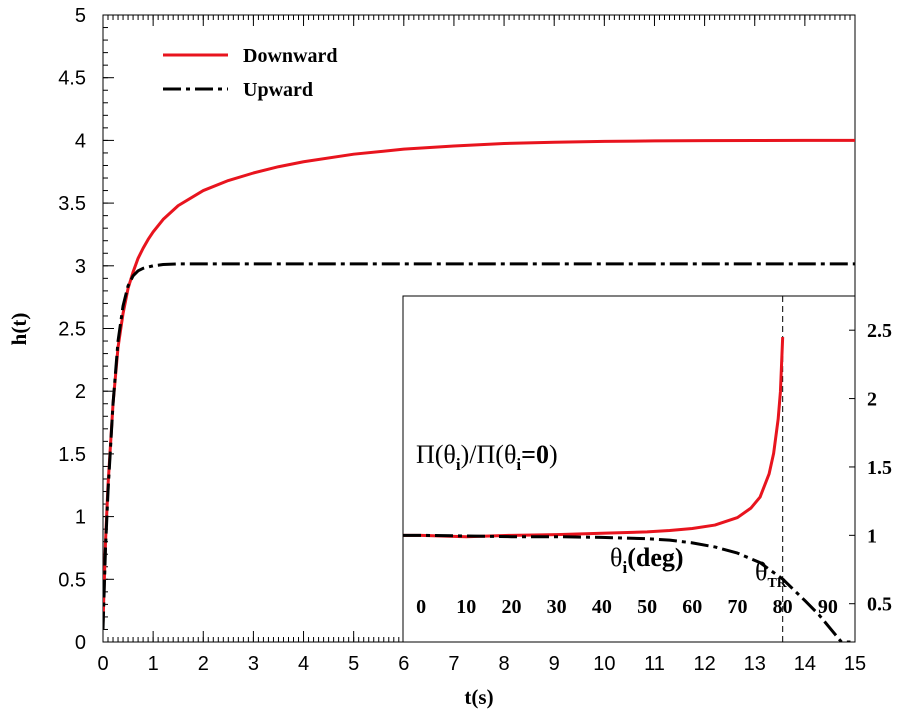  I want to click on inset-x-tick-label-70: 70, so click(737, 607).